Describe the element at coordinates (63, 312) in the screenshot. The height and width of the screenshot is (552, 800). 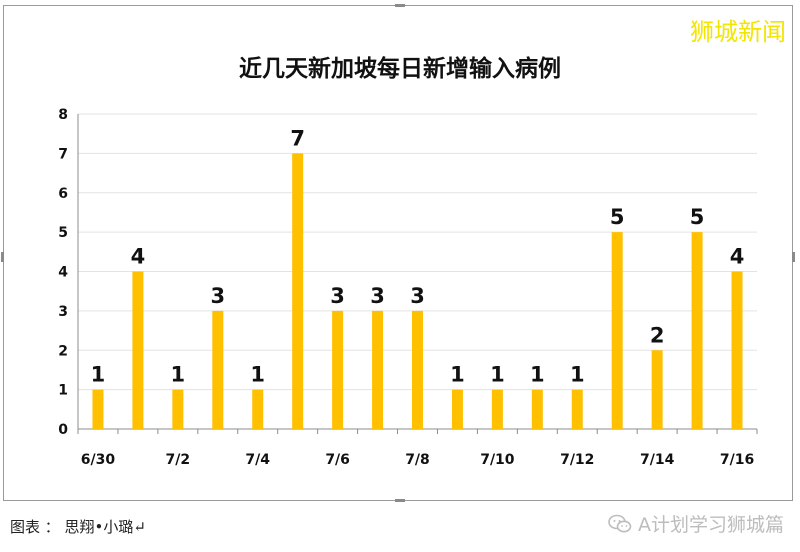
I see `y-tick-label: 3` at that location.